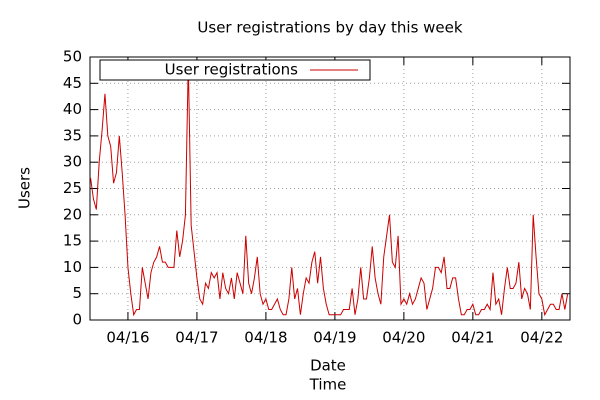 This screenshot has height=400, width=600. What do you see at coordinates (72, 267) in the screenshot?
I see `y-tick-label: 10` at bounding box center [72, 267].